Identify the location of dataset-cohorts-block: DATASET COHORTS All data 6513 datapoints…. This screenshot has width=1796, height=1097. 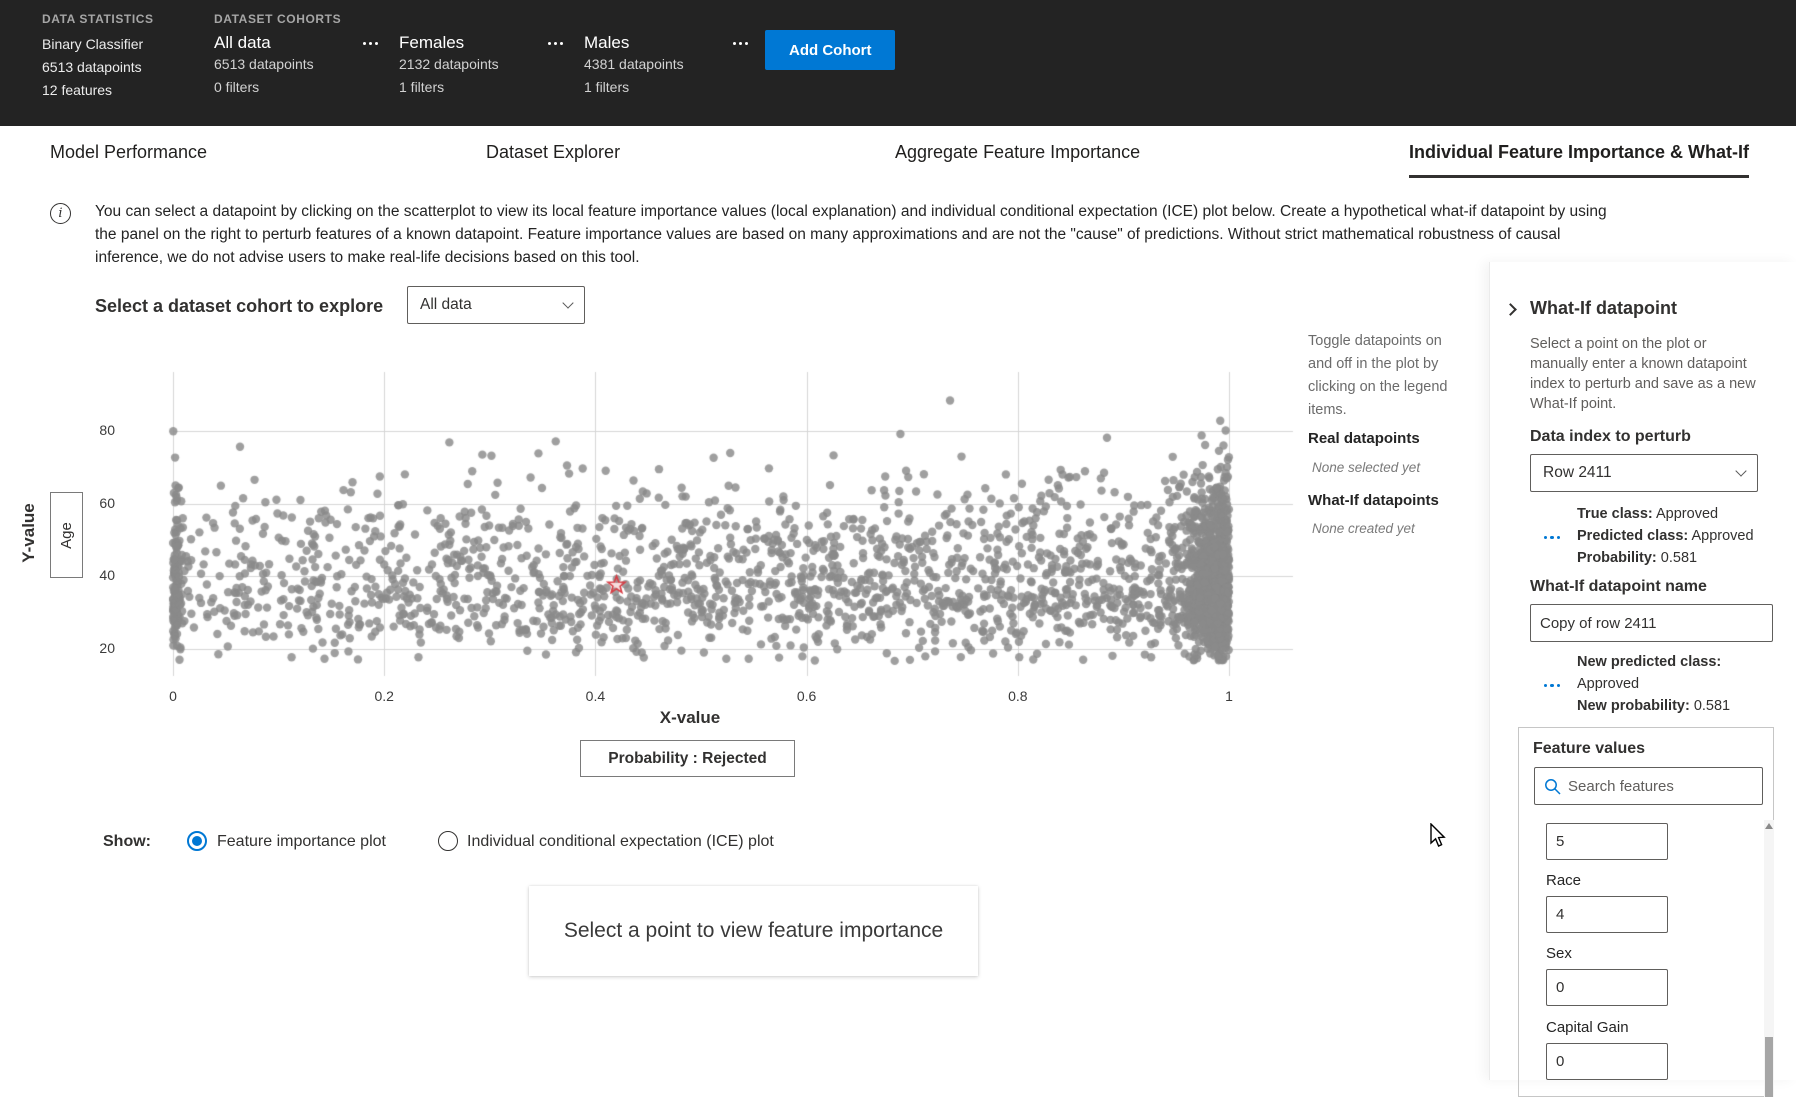
(491, 55).